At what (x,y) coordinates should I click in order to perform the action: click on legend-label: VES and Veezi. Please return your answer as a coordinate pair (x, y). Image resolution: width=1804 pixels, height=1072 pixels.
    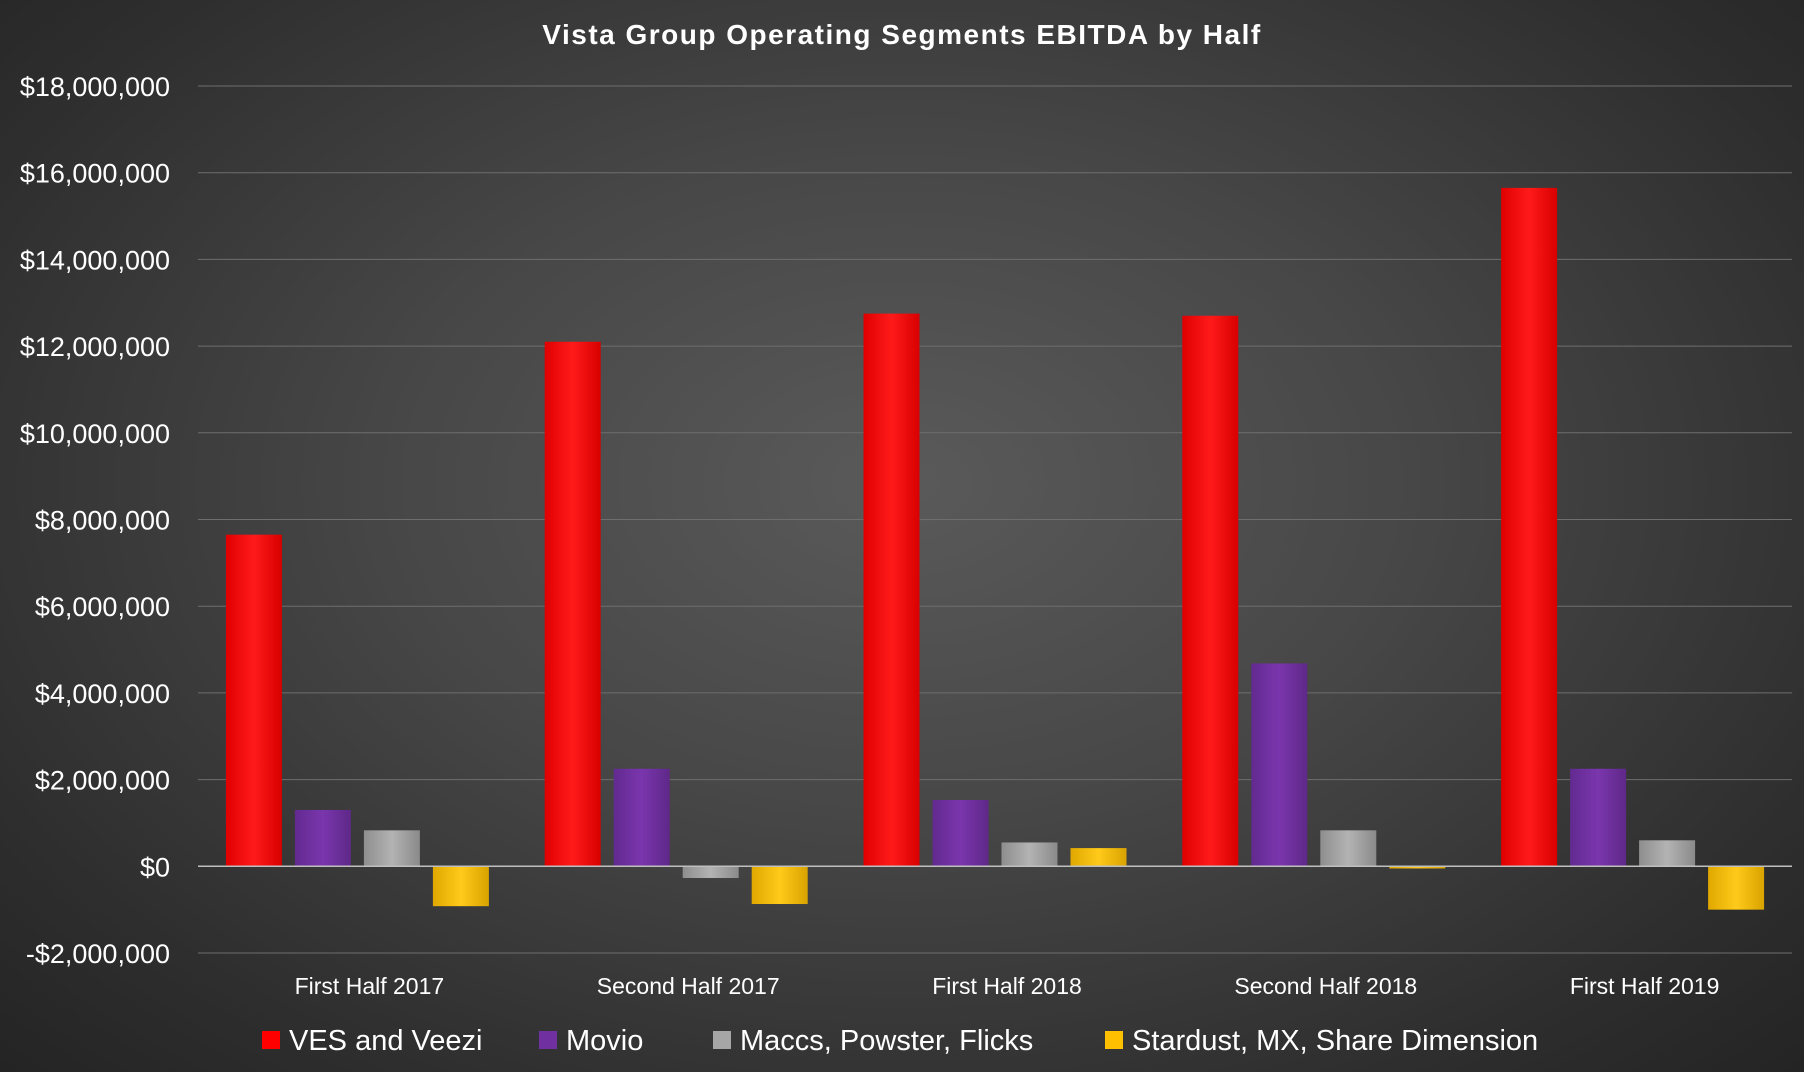
    Looking at the image, I should click on (385, 1041).